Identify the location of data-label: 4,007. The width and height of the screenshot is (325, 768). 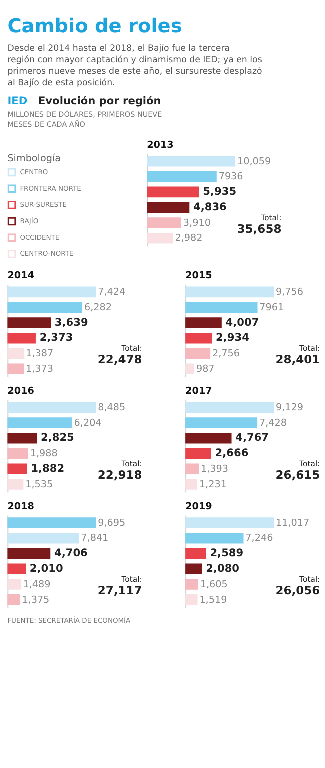
(243, 322).